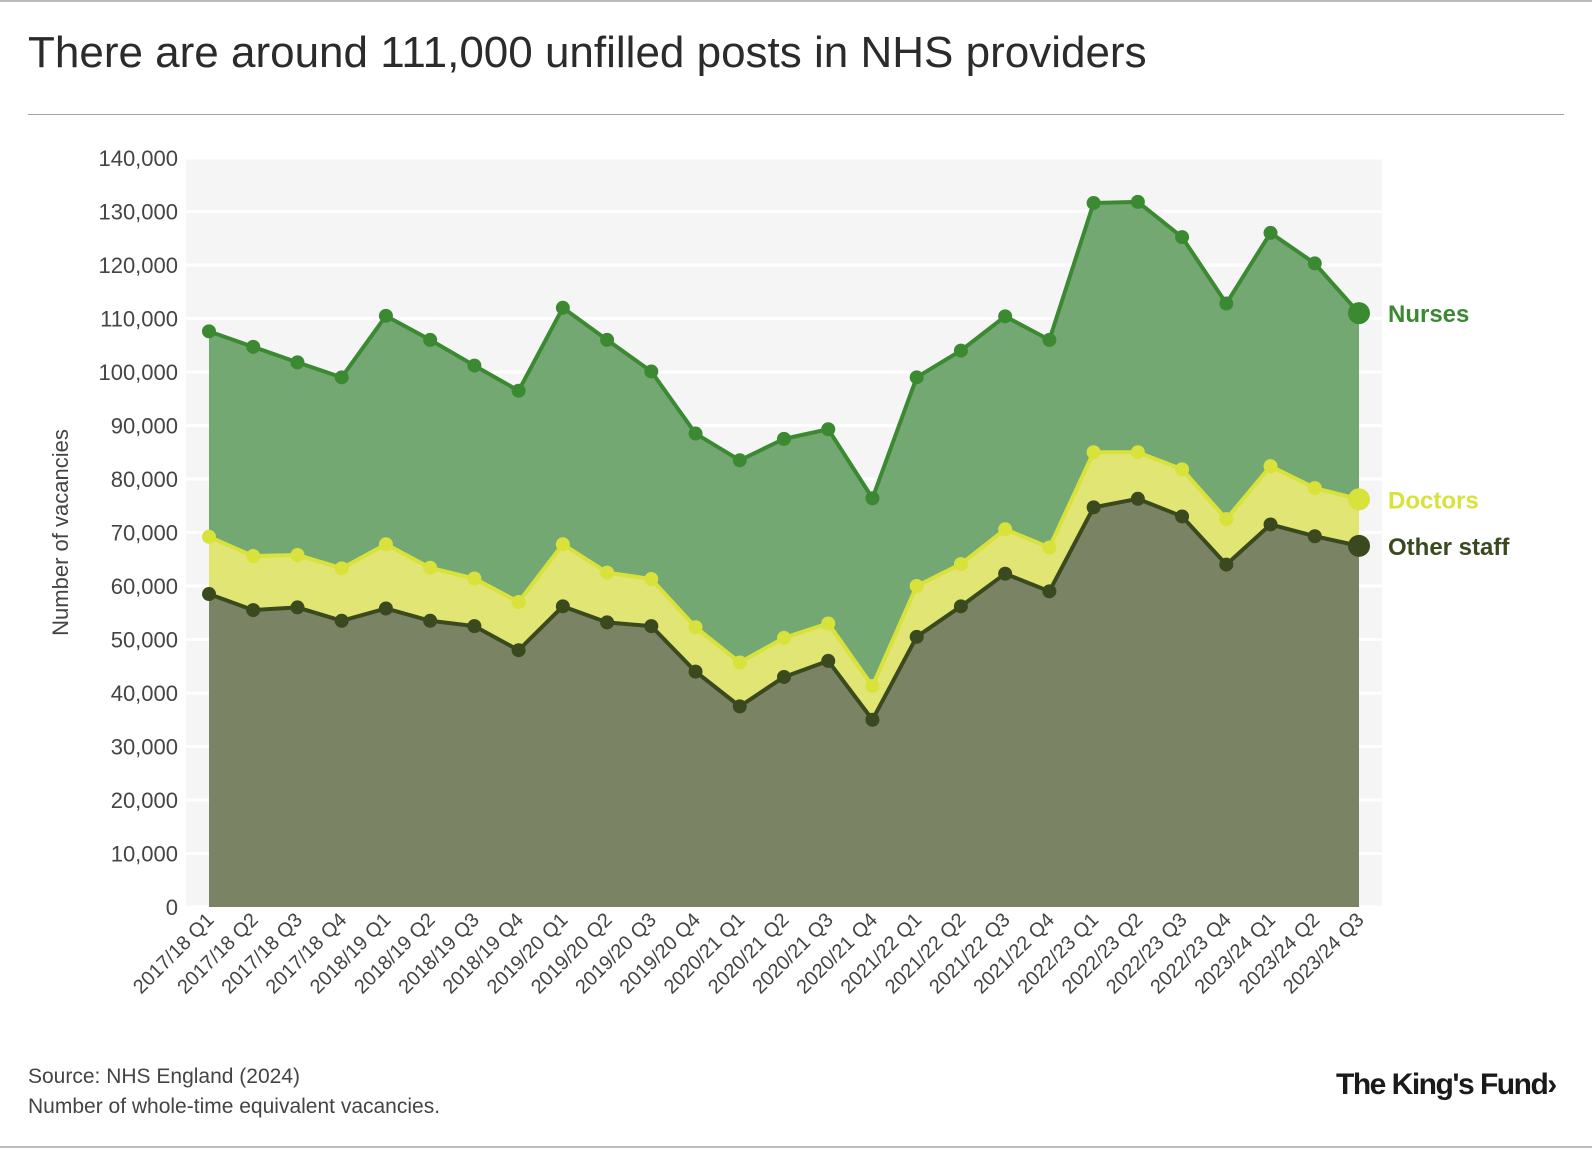 Image resolution: width=1592 pixels, height=1150 pixels. I want to click on series-label-doctors: Doctors, so click(1433, 500).